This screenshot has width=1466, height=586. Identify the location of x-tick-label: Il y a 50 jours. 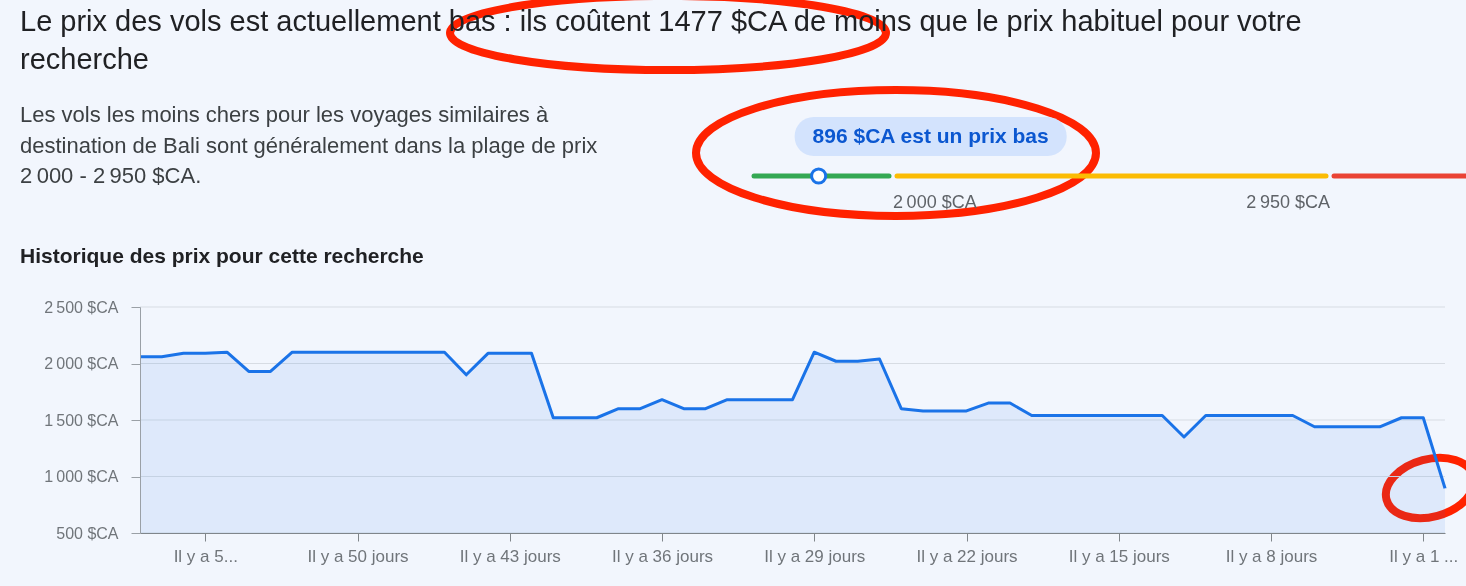
(358, 556).